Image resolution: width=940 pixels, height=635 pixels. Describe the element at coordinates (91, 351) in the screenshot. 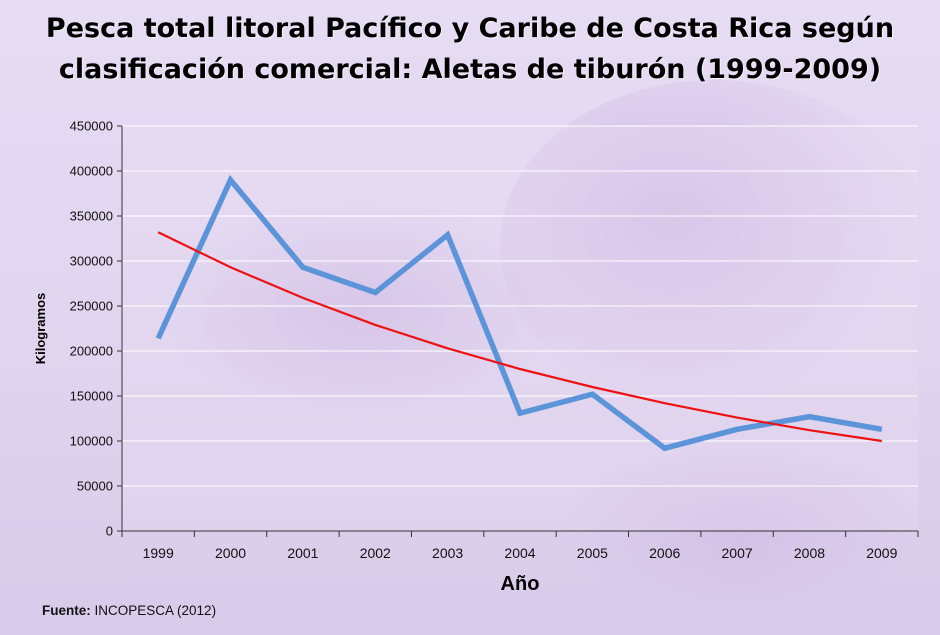

I see `y-tick-label: 200000` at that location.